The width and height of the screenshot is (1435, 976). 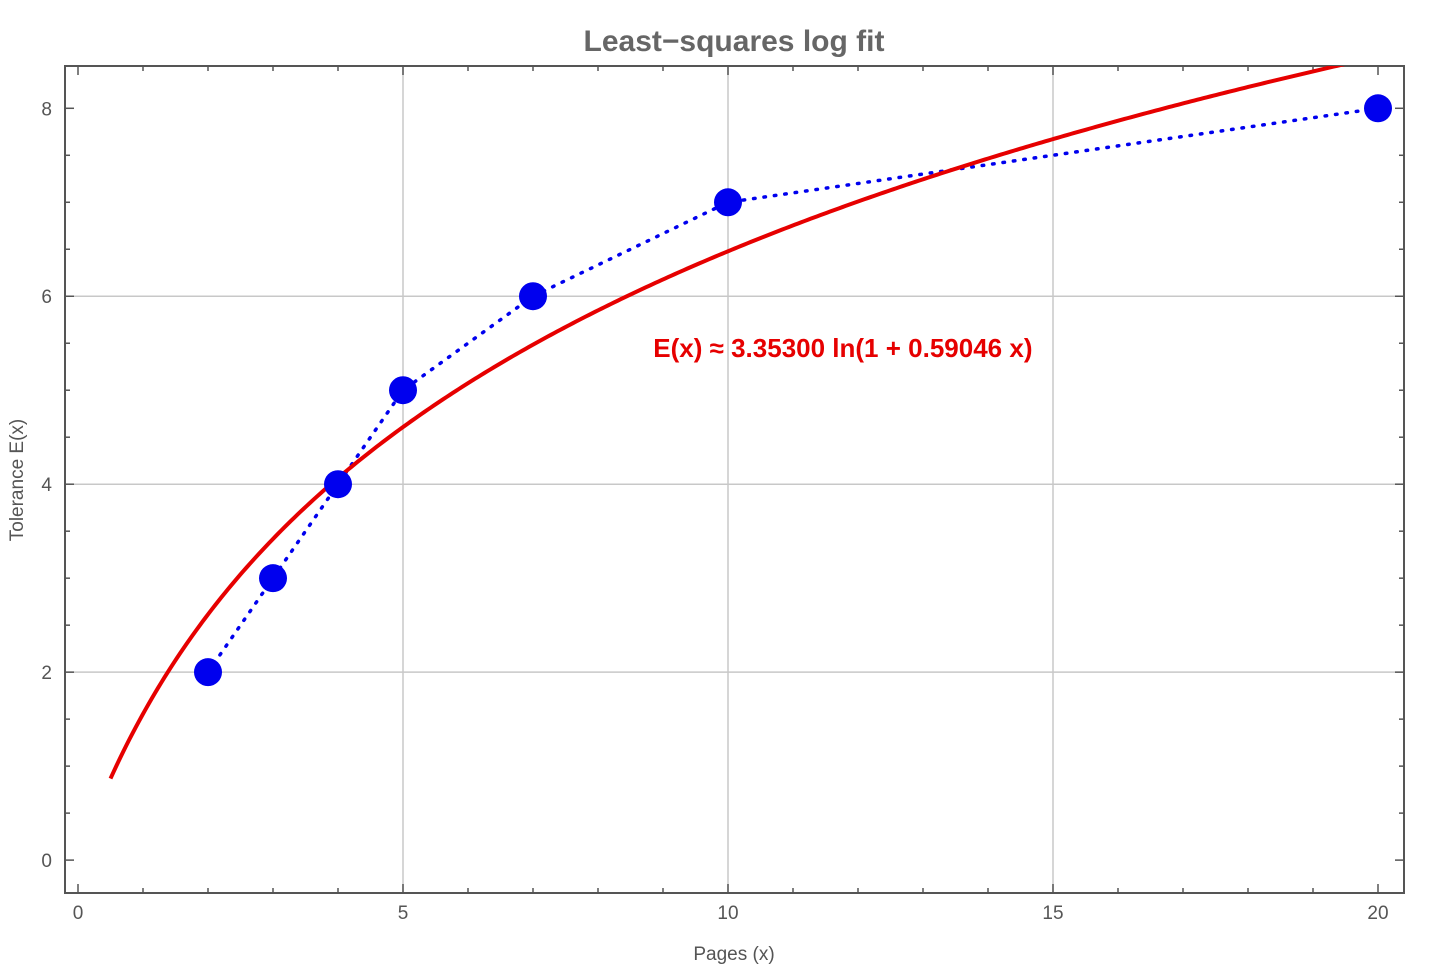 I want to click on y-tick-label: 6, so click(x=46, y=297).